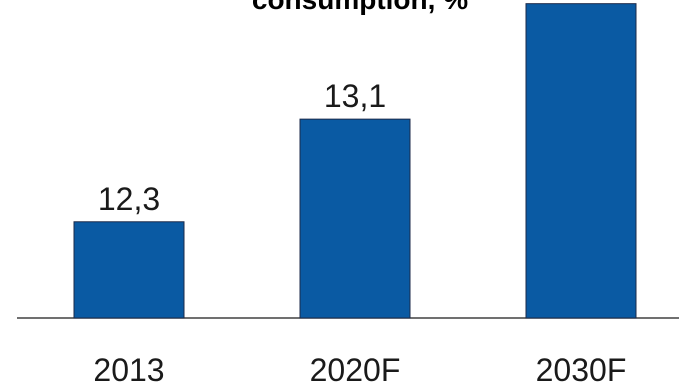 Image resolution: width=679 pixels, height=390 pixels. What do you see at coordinates (129, 199) in the screenshot?
I see `data-label-2013: 12,3` at bounding box center [129, 199].